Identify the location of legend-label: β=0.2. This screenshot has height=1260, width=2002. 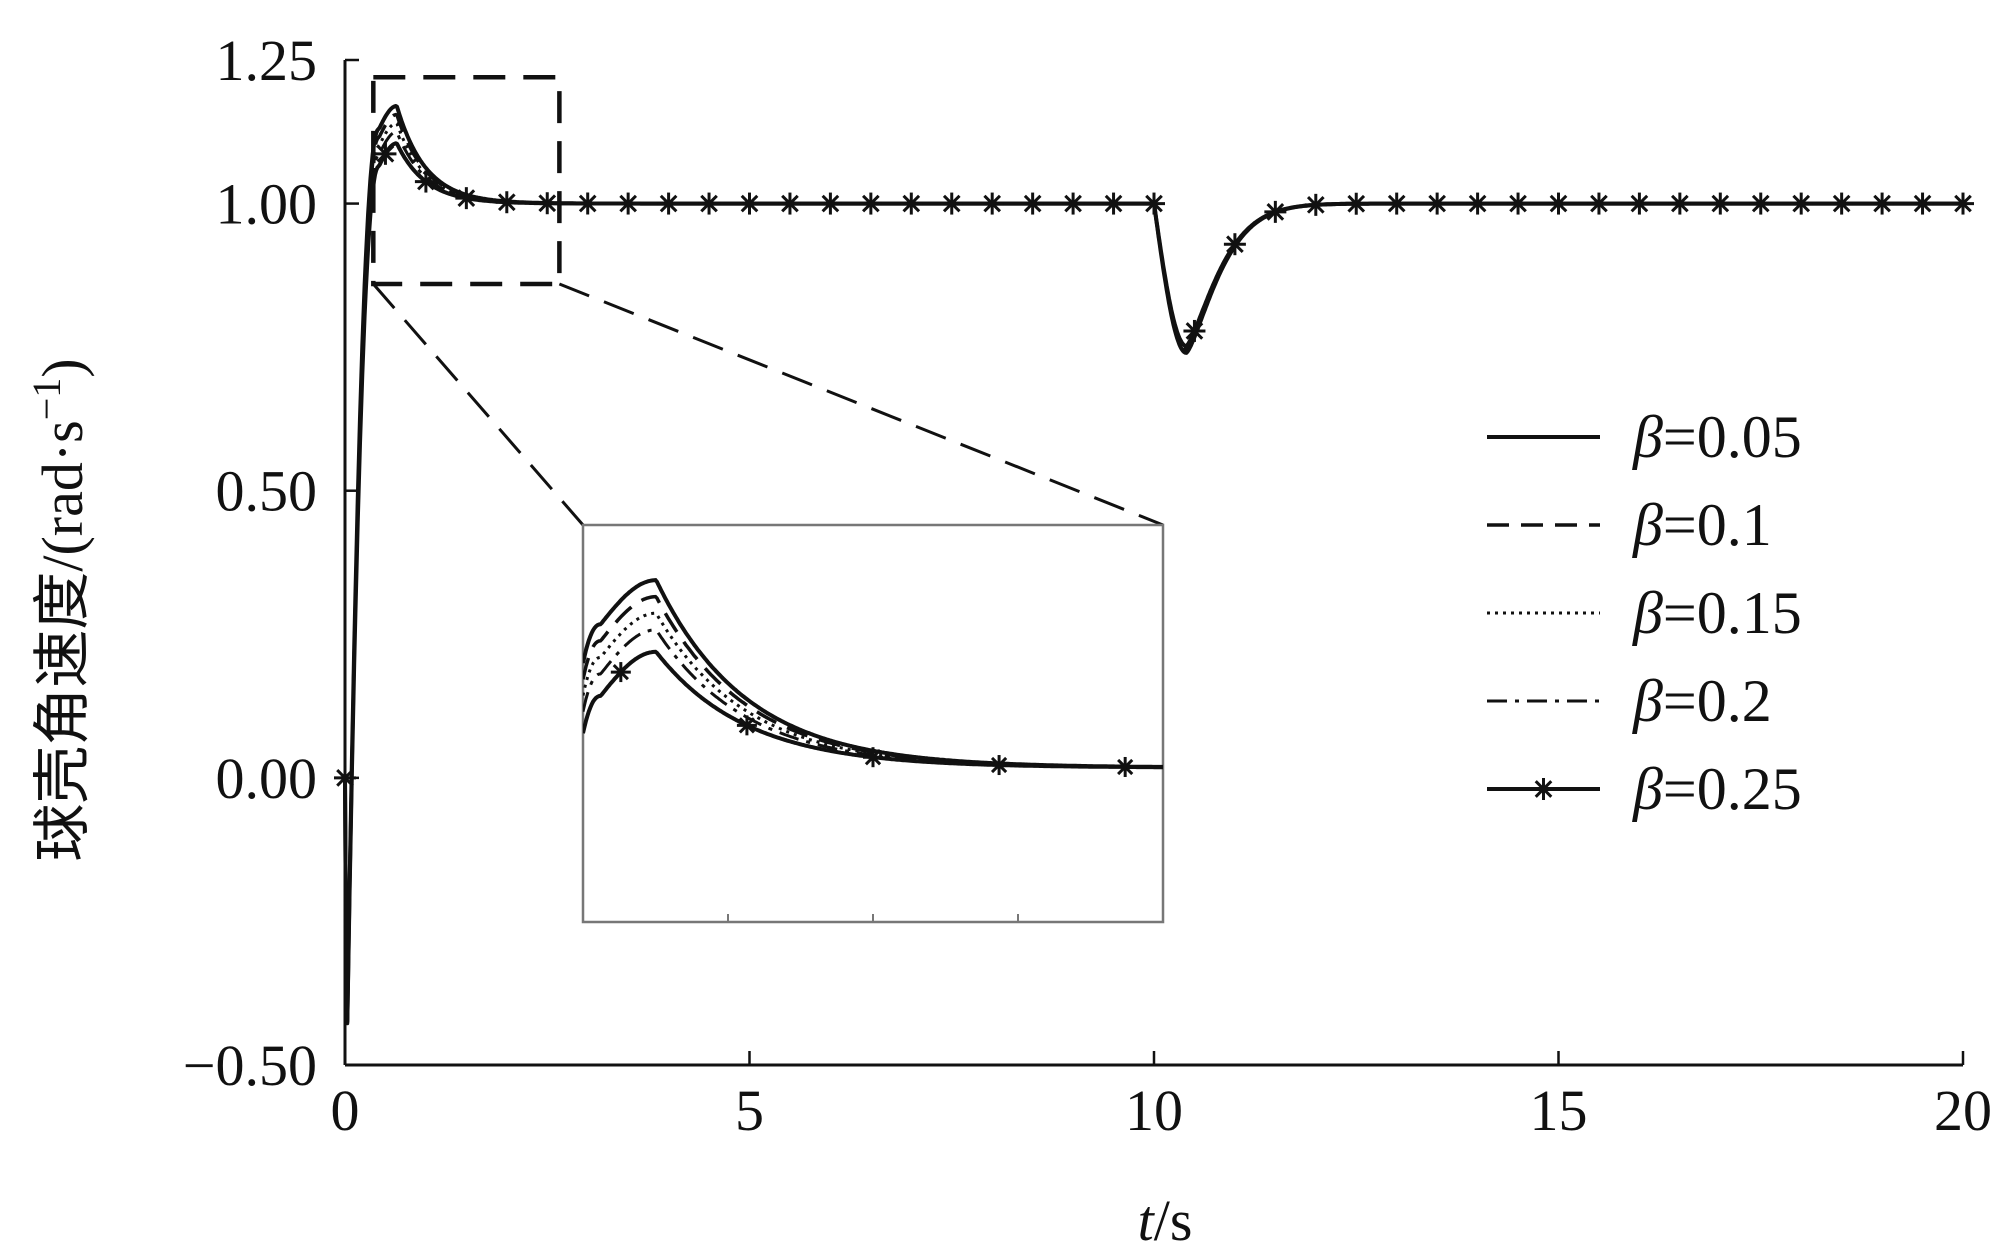
(1702, 701).